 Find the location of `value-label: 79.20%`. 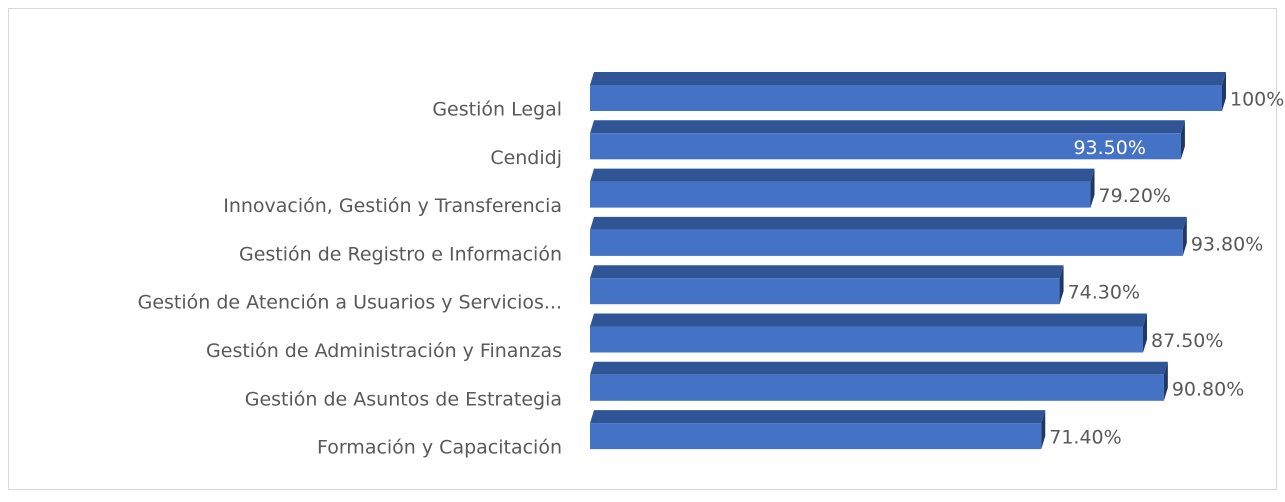

value-label: 79.20% is located at coordinates (1135, 196).